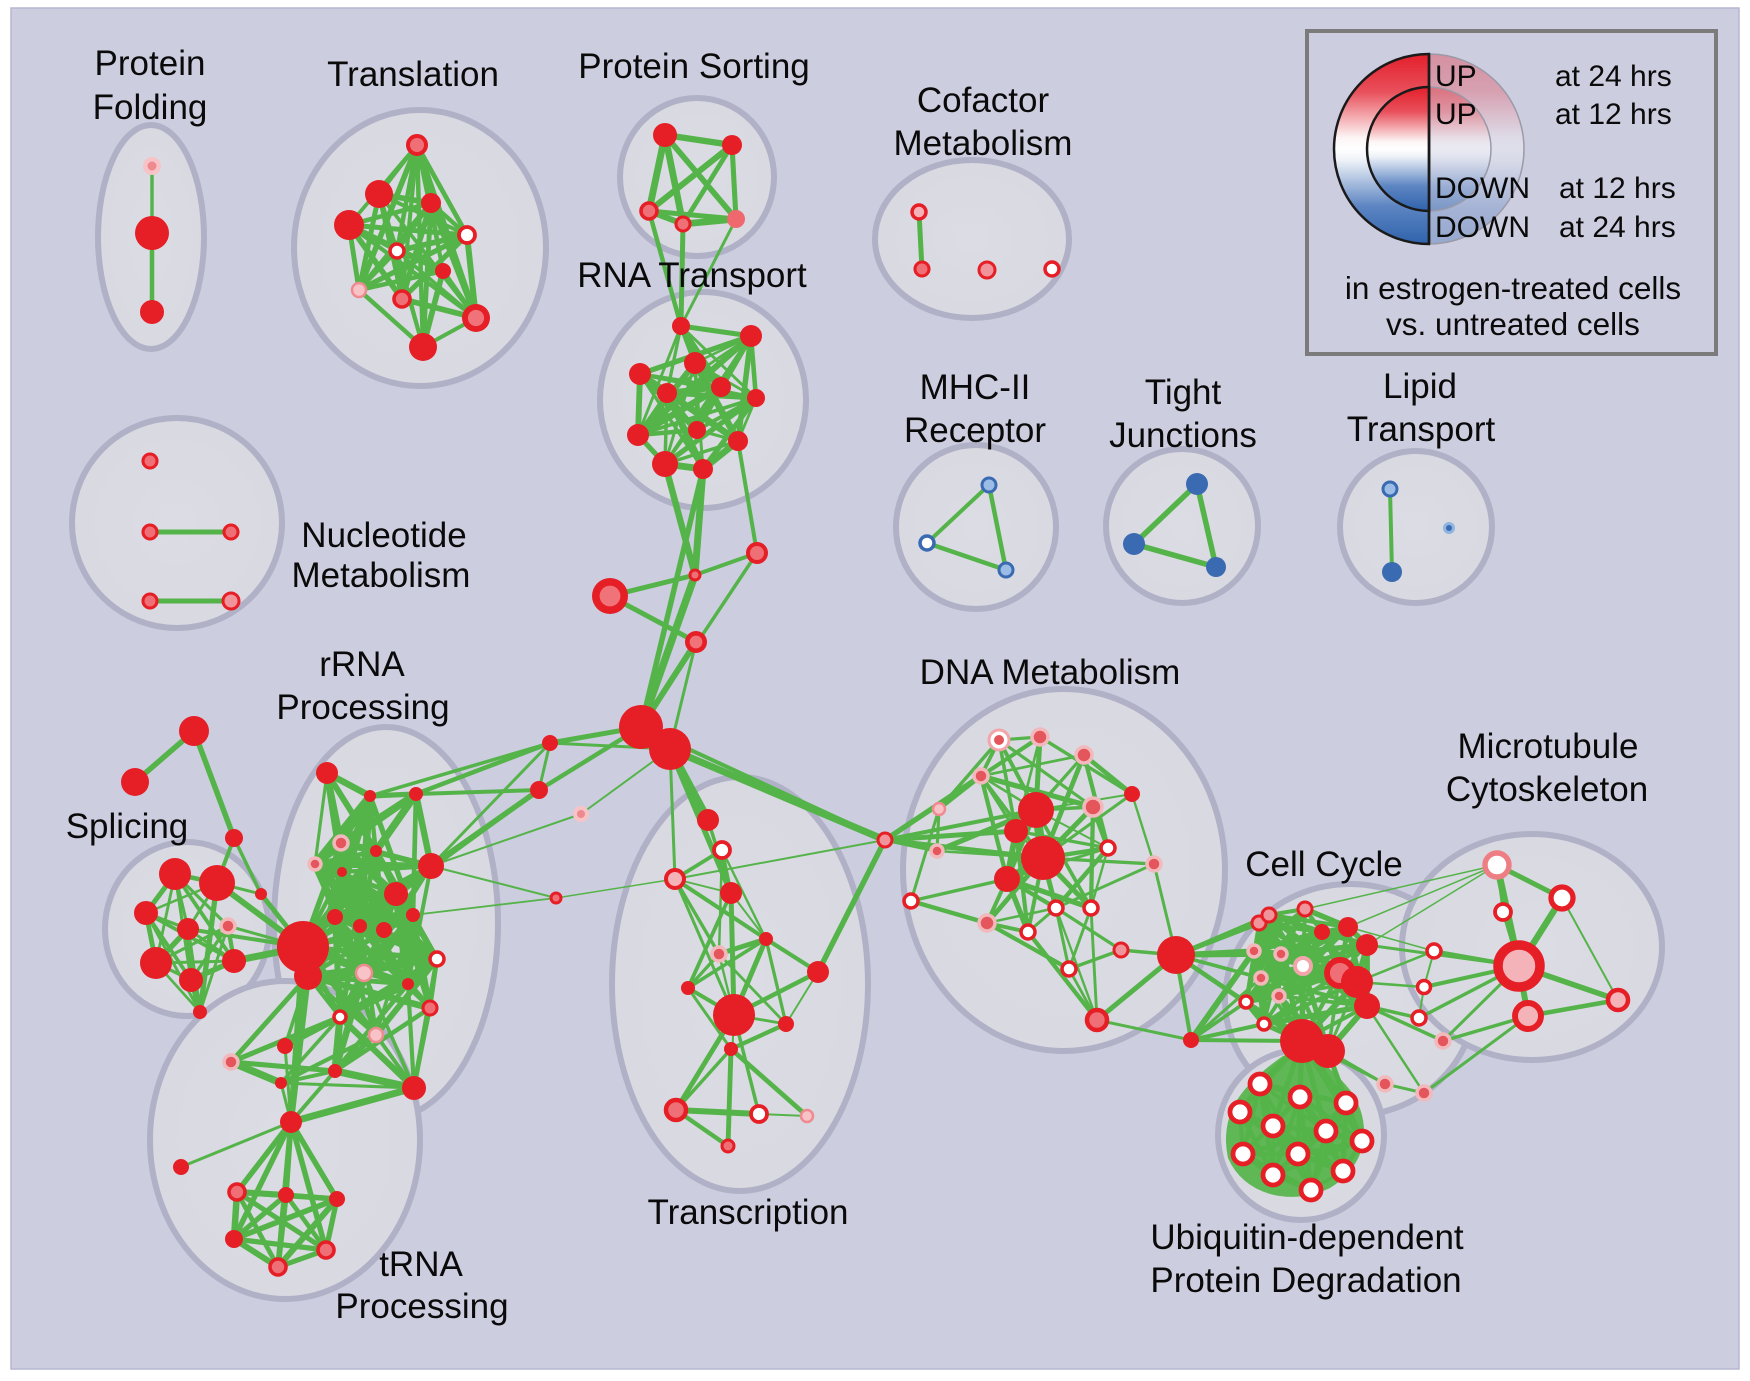 This screenshot has width=1750, height=1381. I want to click on svg-text: Receptor, so click(975, 430).